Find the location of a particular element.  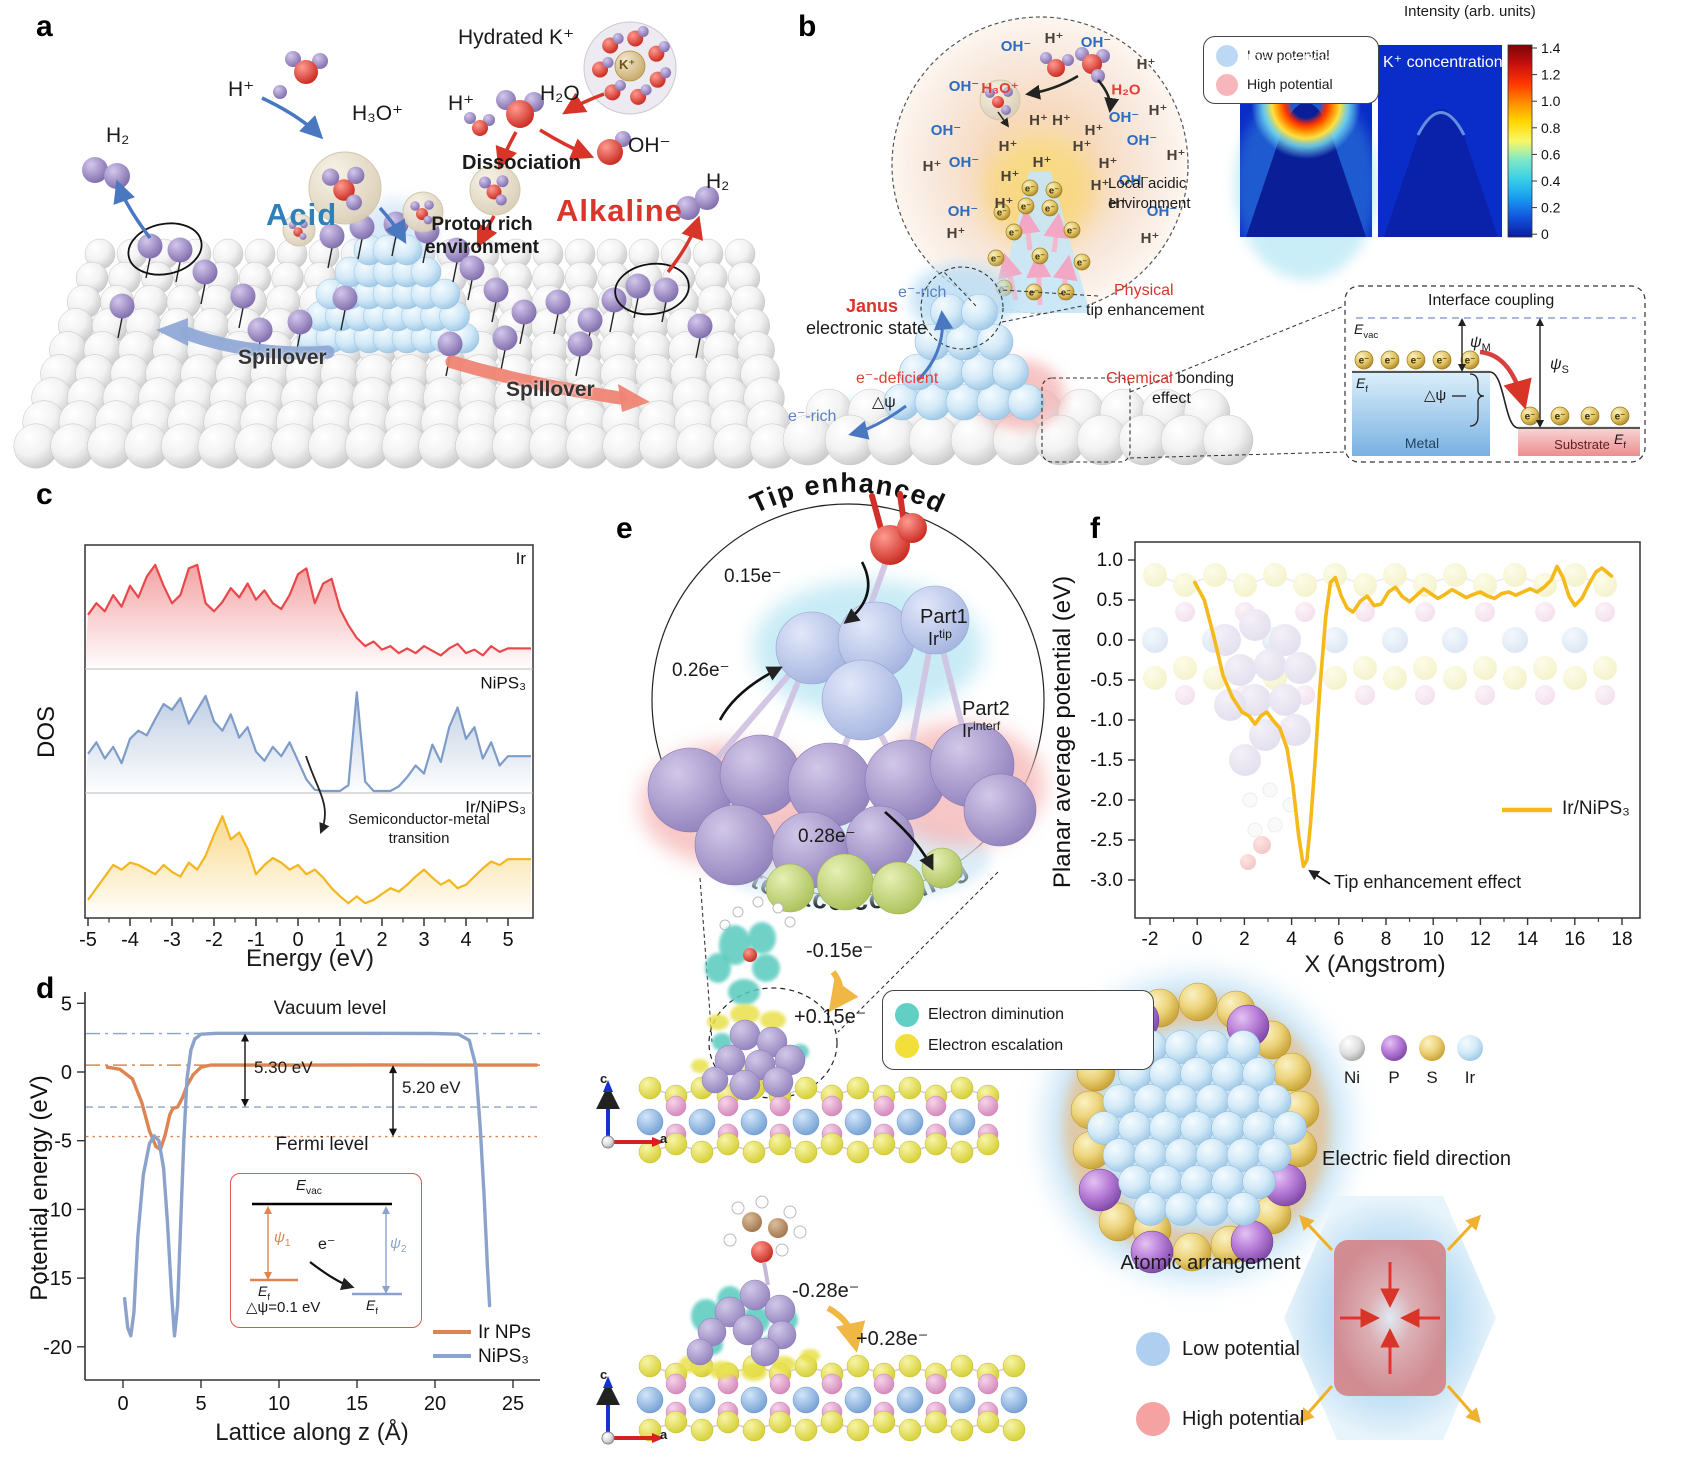

intensity-colorbar is located at coordinates (1520, 141).